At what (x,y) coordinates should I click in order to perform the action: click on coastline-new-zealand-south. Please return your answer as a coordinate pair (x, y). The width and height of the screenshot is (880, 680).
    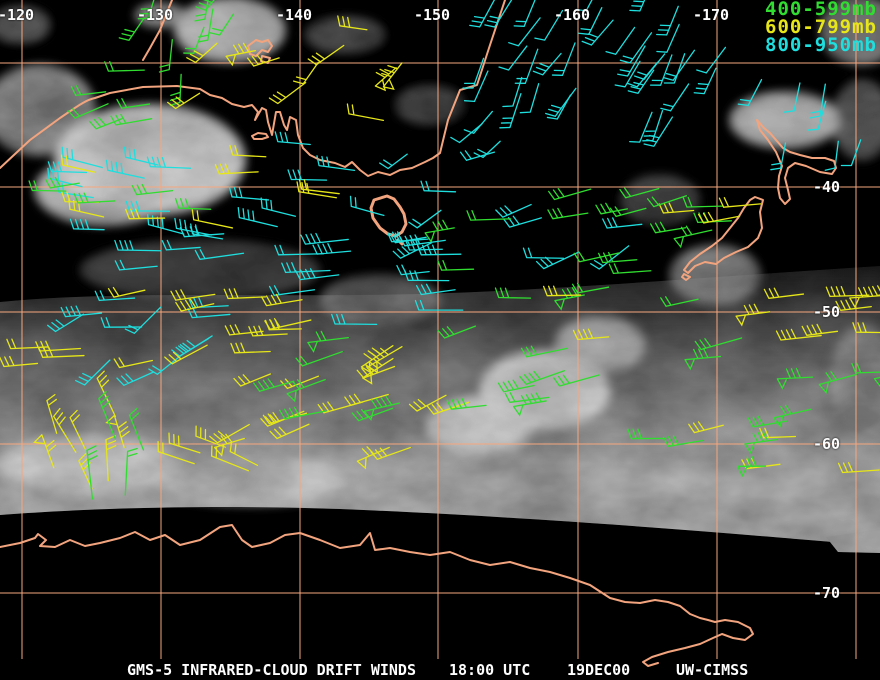
    Looking at the image, I should click on (722, 238).